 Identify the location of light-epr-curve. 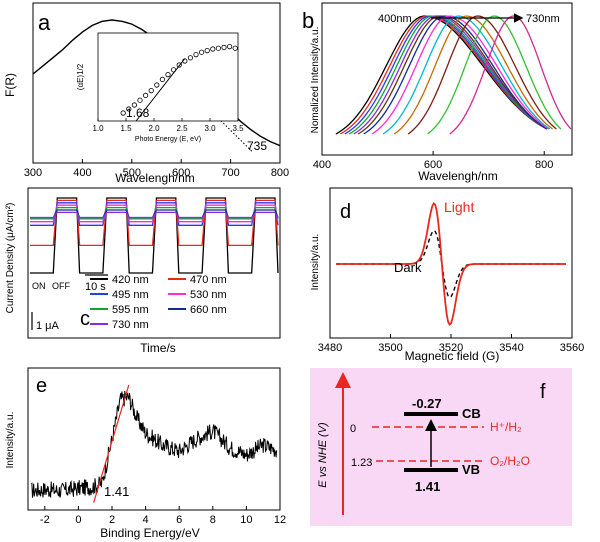
(451, 264).